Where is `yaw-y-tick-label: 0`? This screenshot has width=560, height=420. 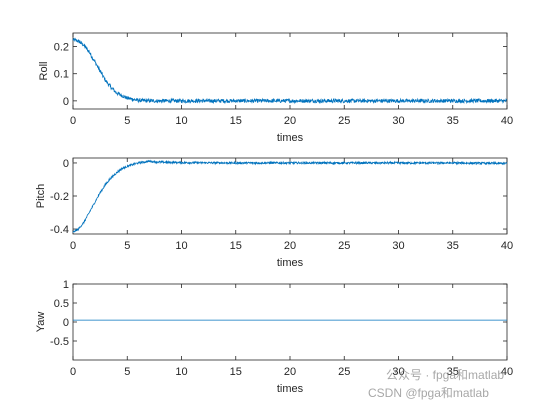 yaw-y-tick-label: 0 is located at coordinates (66, 323).